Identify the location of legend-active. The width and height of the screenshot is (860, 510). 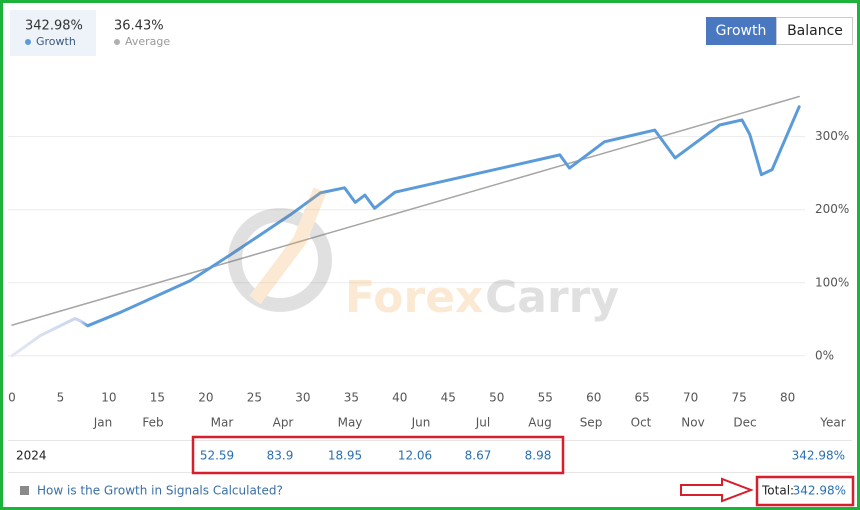
(53, 33).